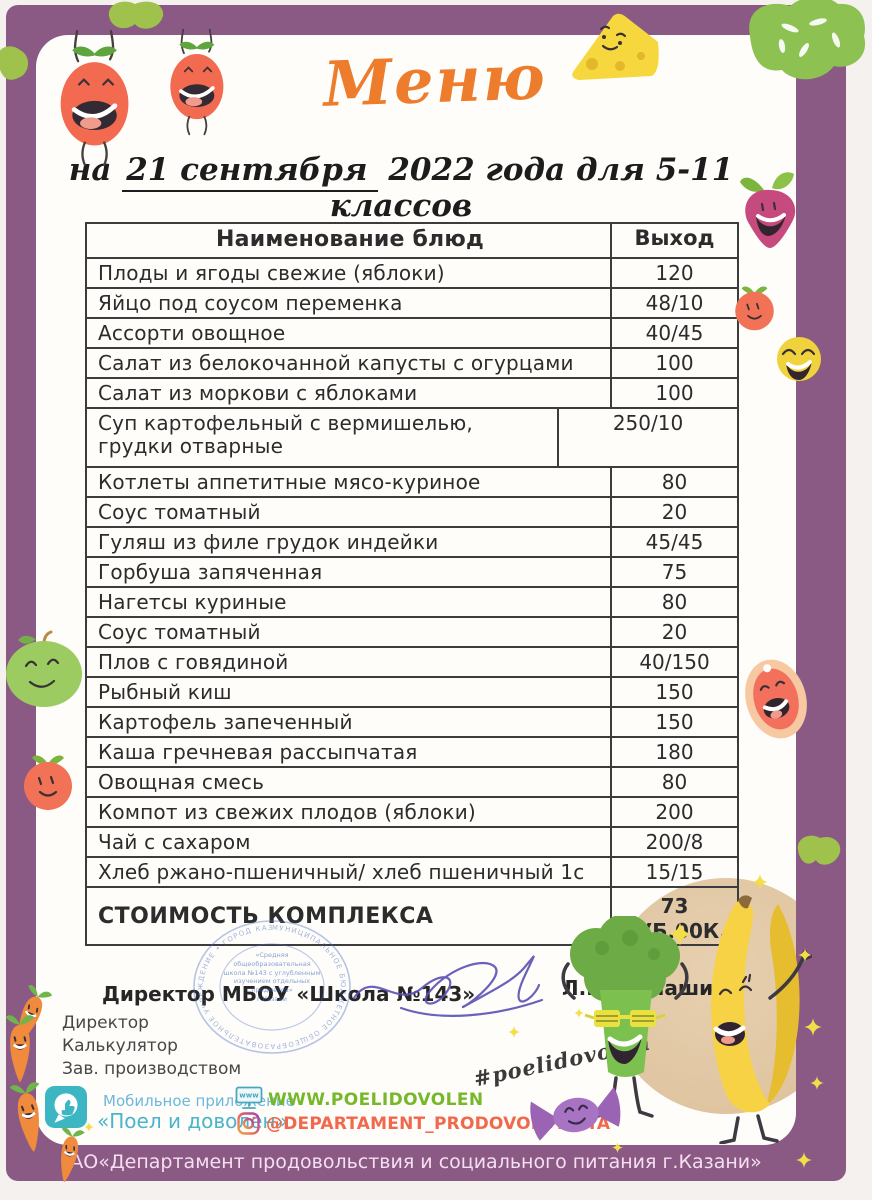 The image size is (872, 1200). I want to click on instagram-icon, so click(248, 1123).